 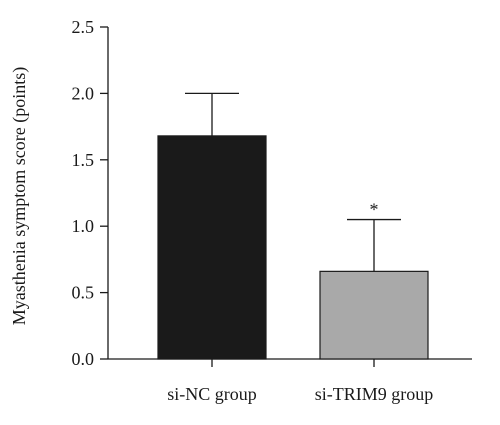 What do you see at coordinates (19, 196) in the screenshot?
I see `y-axis-title: Myasthenia symptom score (points)` at bounding box center [19, 196].